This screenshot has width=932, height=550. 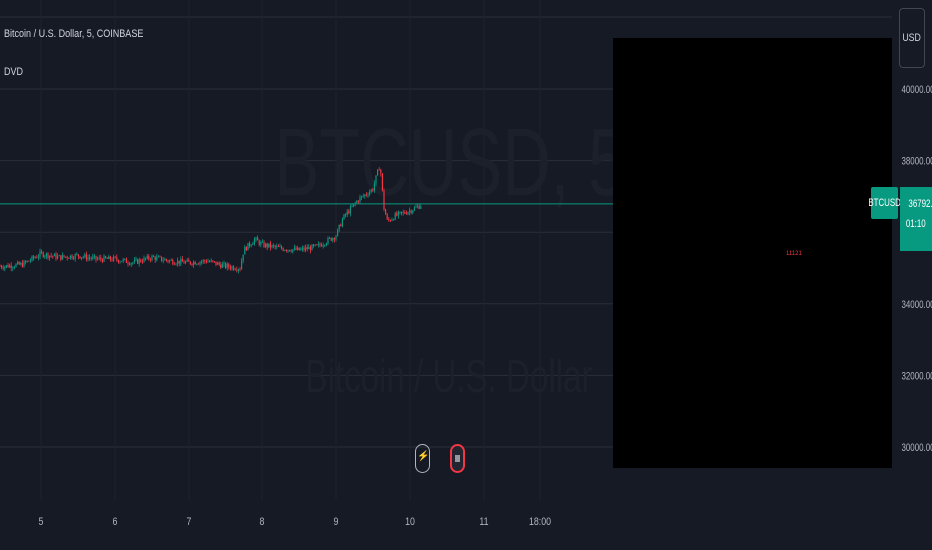 I want to click on currency-button: USD, so click(x=912, y=38).